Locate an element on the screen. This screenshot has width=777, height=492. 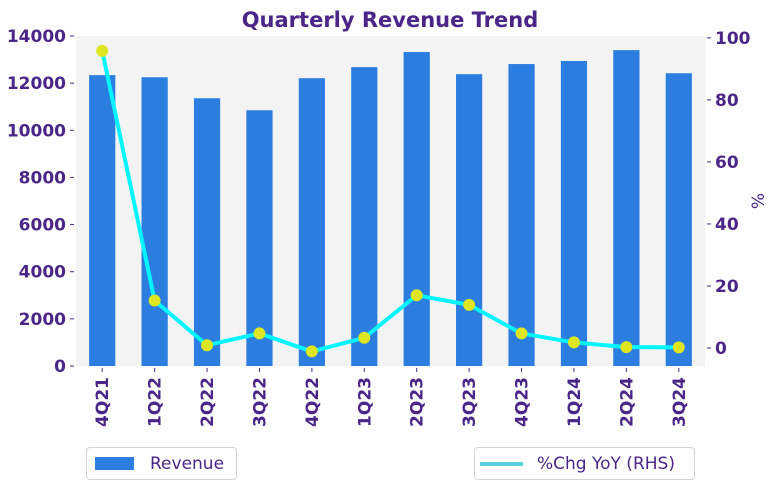
y-tick-label: 12000 is located at coordinates (36, 84).